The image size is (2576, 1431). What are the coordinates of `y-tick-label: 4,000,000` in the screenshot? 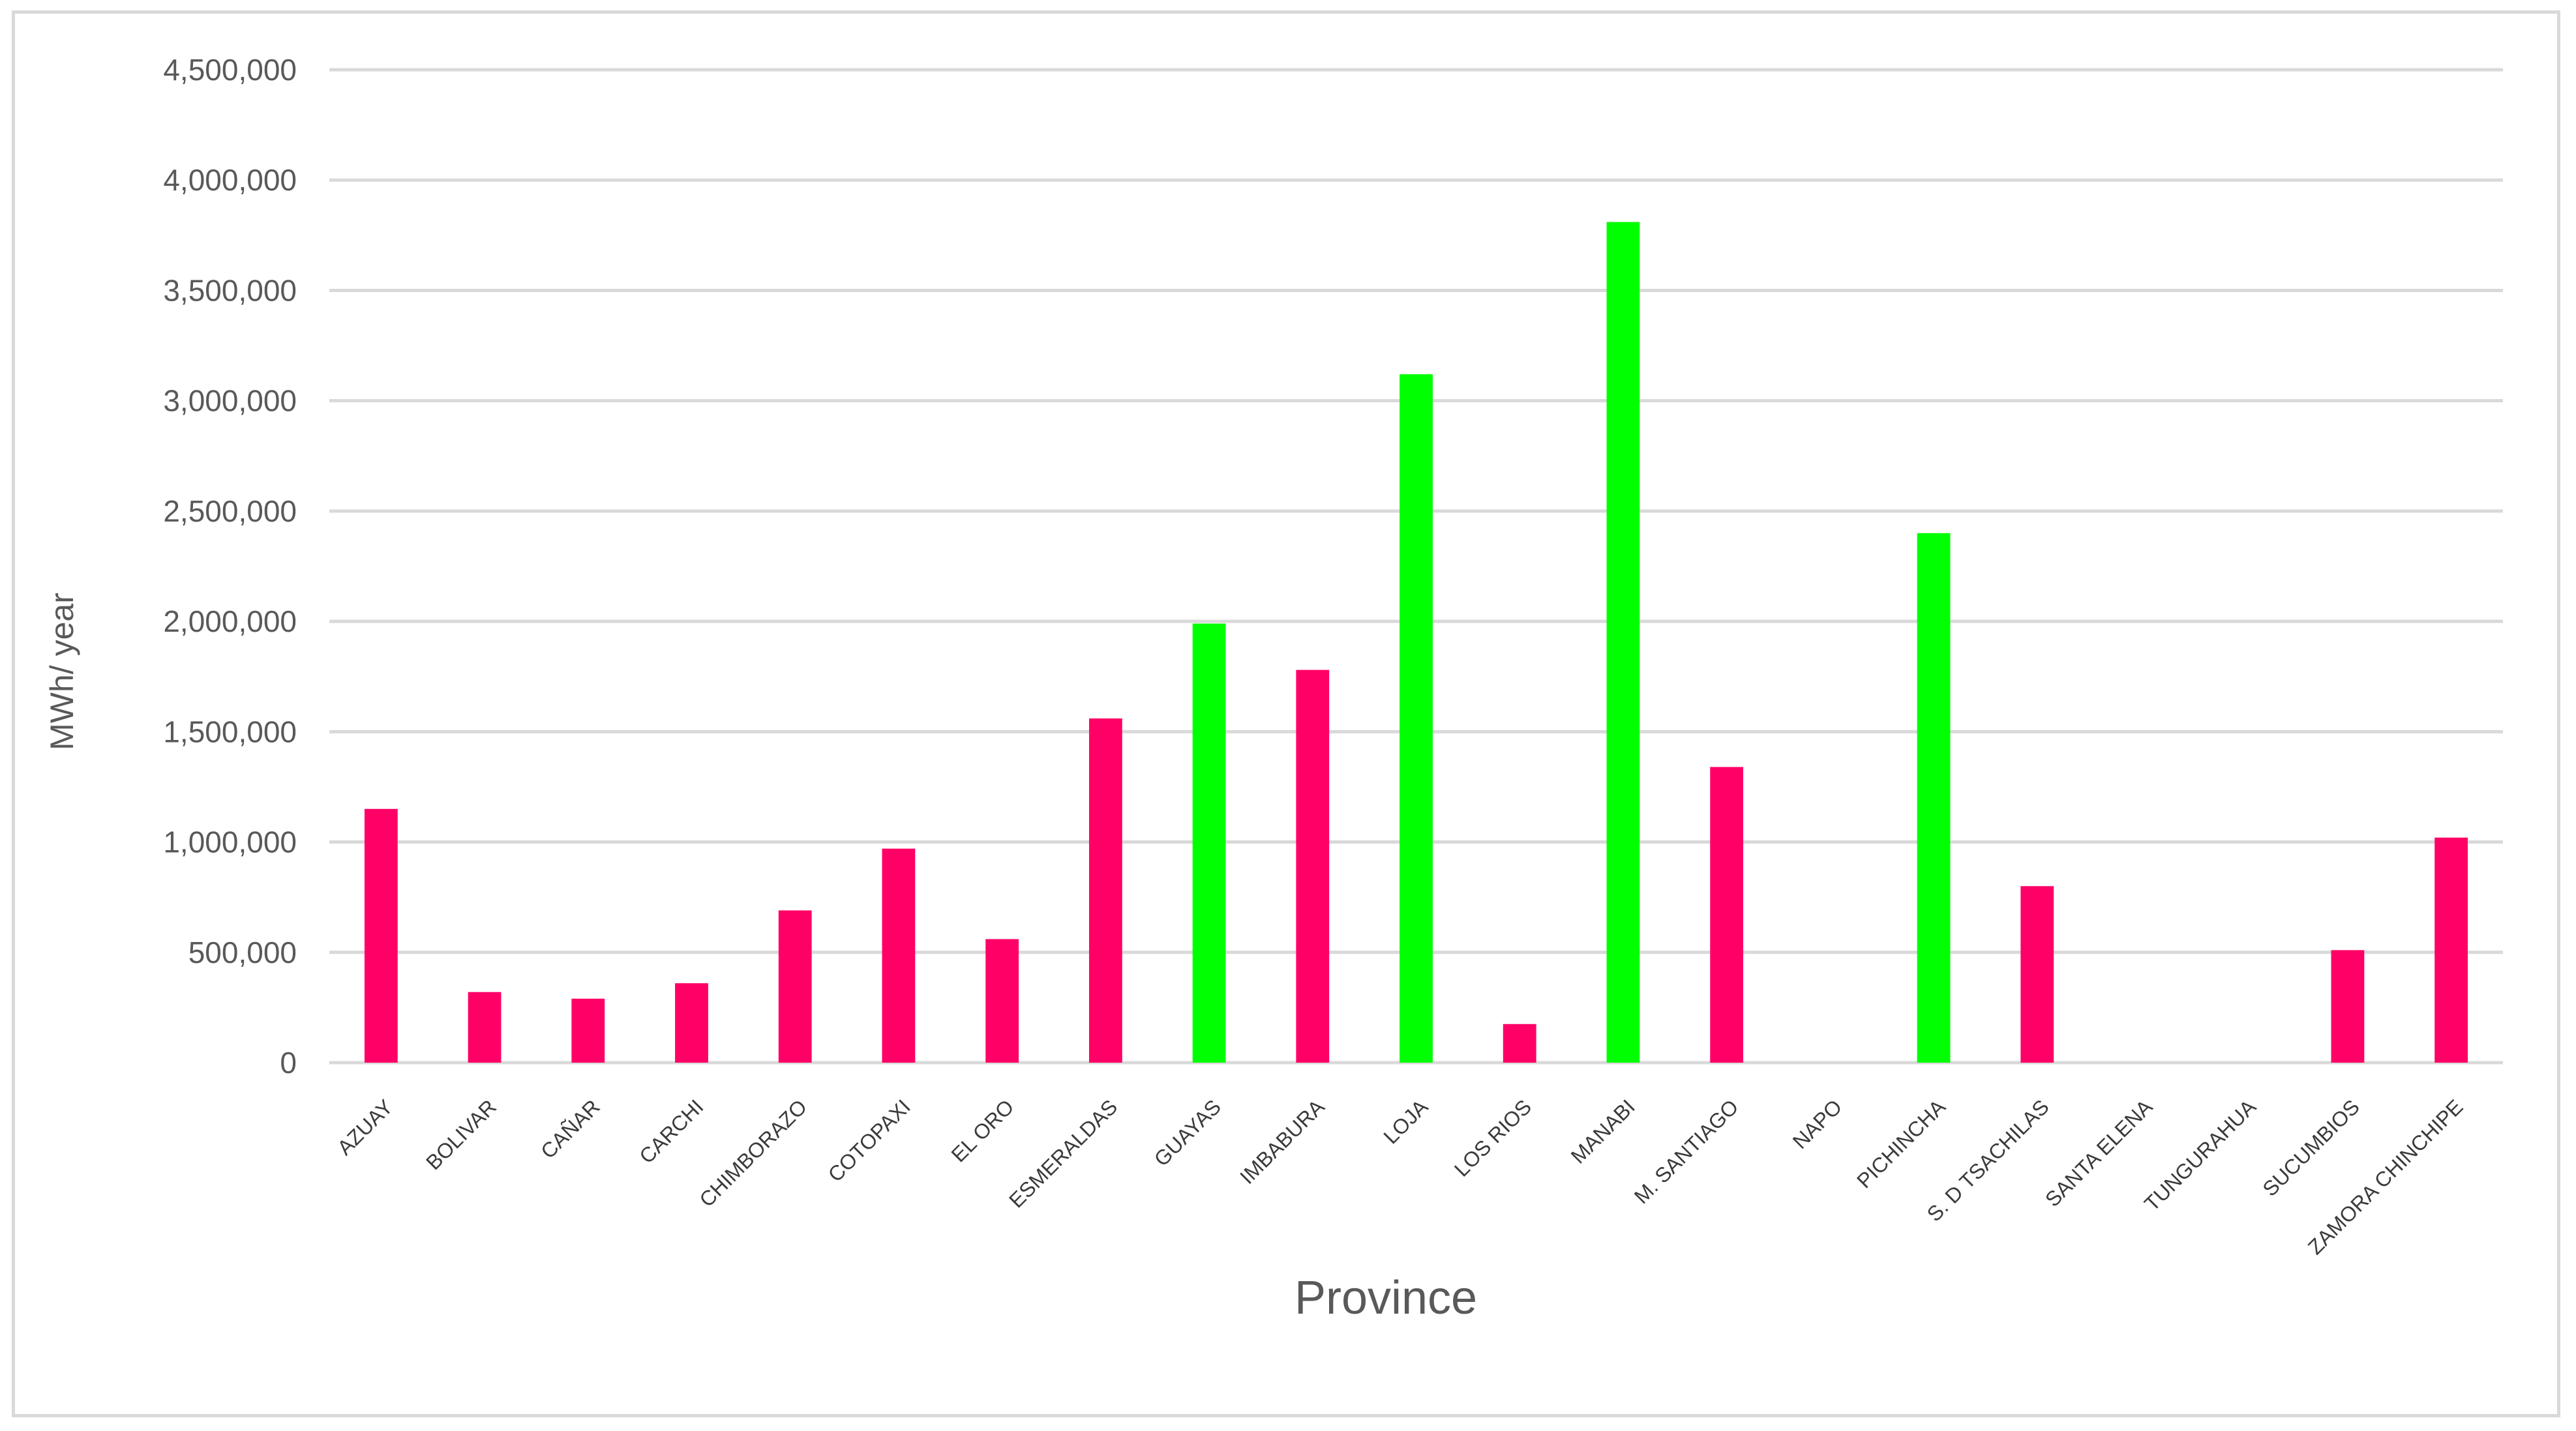 It's located at (230, 180).